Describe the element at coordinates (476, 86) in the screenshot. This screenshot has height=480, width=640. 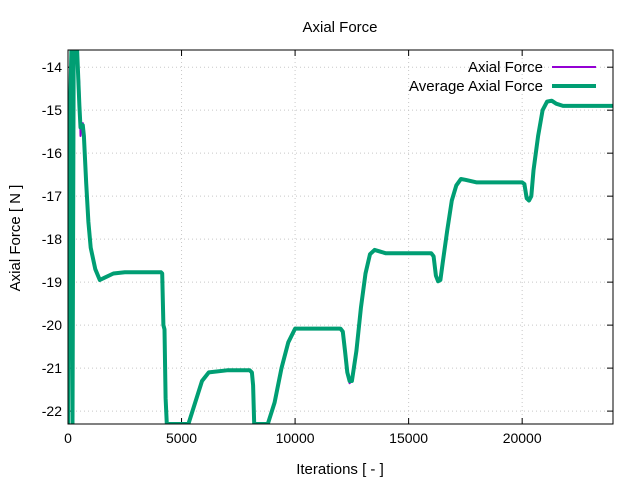
I see `legend-label-average-axial-force: Average Axial Force` at that location.